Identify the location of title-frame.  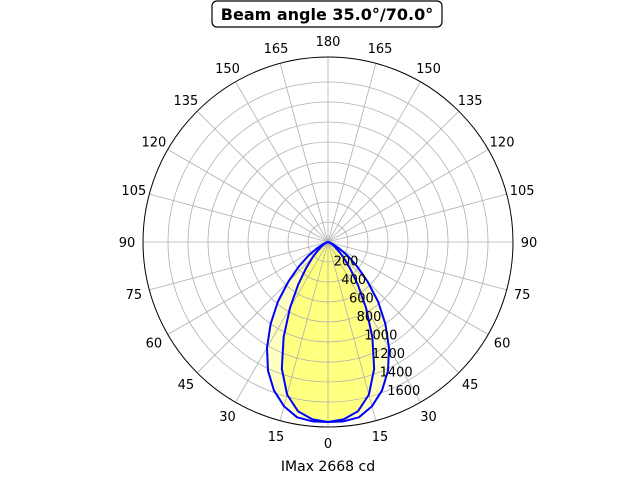
(327, 14).